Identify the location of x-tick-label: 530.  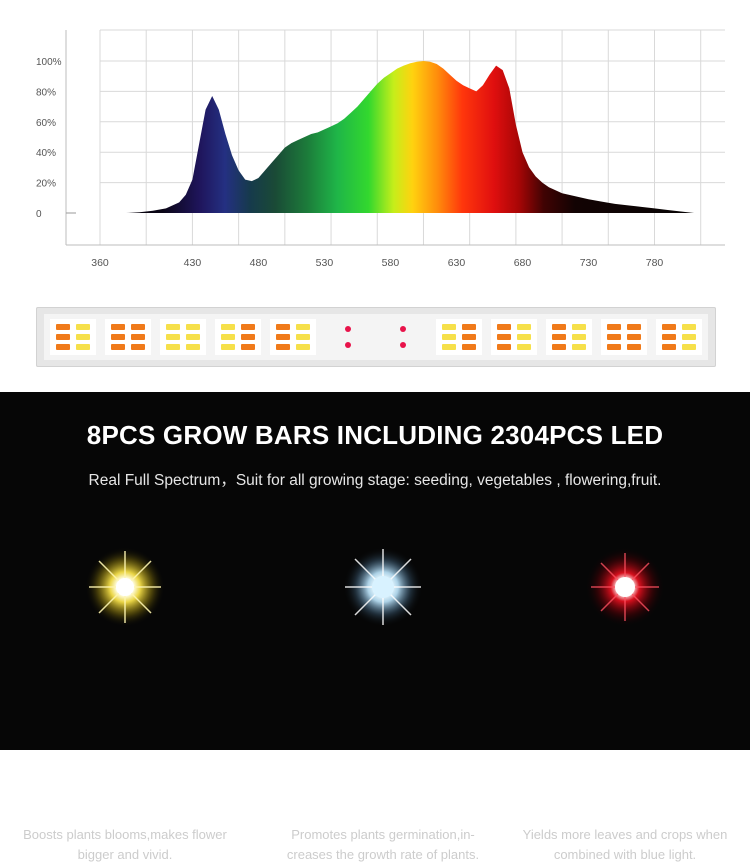
(325, 263).